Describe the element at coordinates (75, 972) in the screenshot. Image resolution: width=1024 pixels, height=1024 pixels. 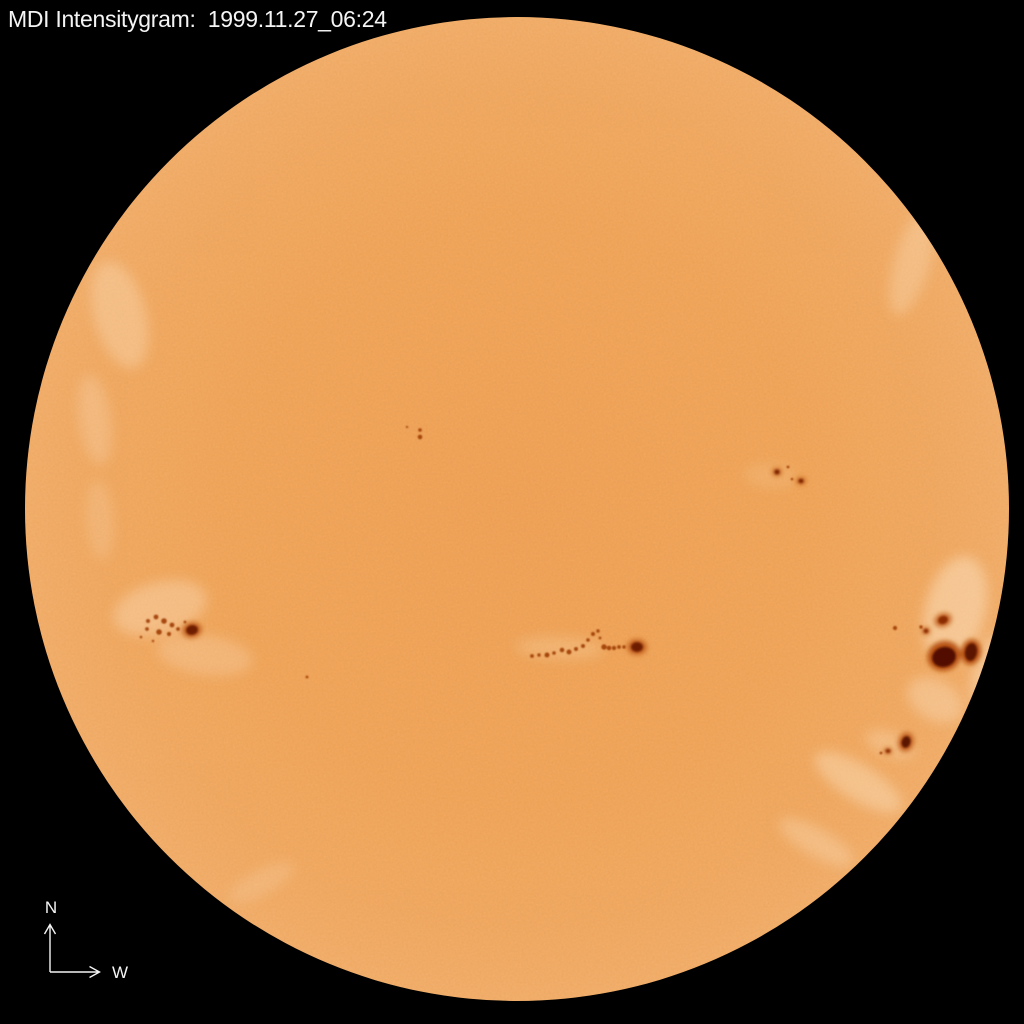
I see `west-arrow-icon` at that location.